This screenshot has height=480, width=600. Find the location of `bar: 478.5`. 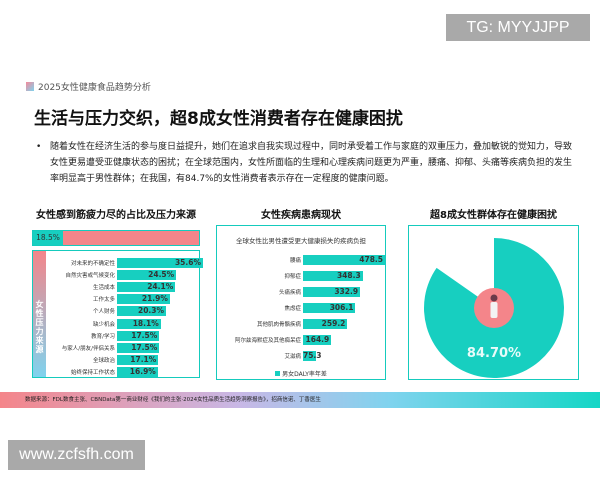

bar: 478.5 is located at coordinates (344, 259).